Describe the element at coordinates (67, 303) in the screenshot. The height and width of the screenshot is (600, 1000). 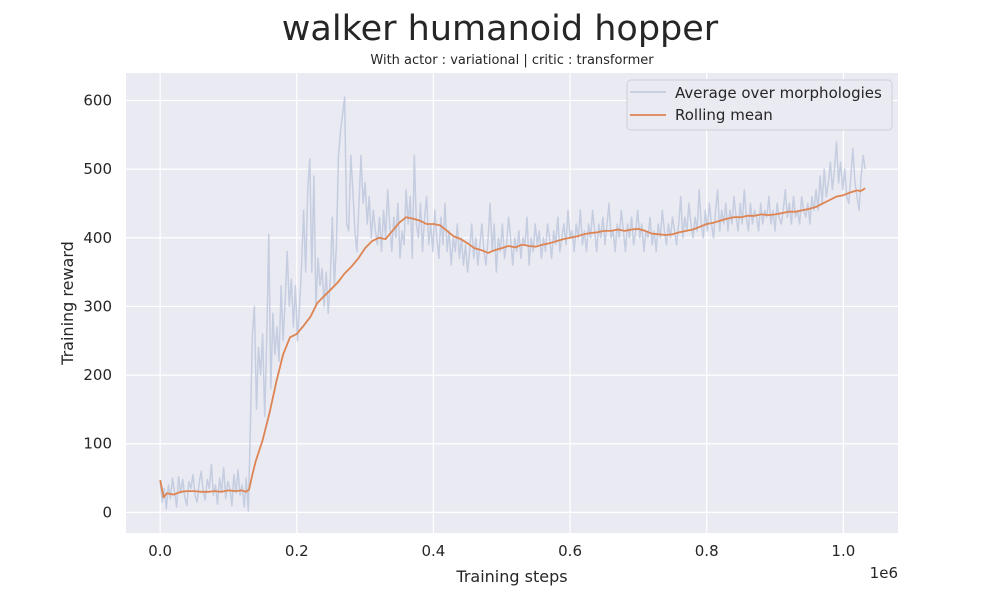
I see `y-axis-label: Training reward` at that location.